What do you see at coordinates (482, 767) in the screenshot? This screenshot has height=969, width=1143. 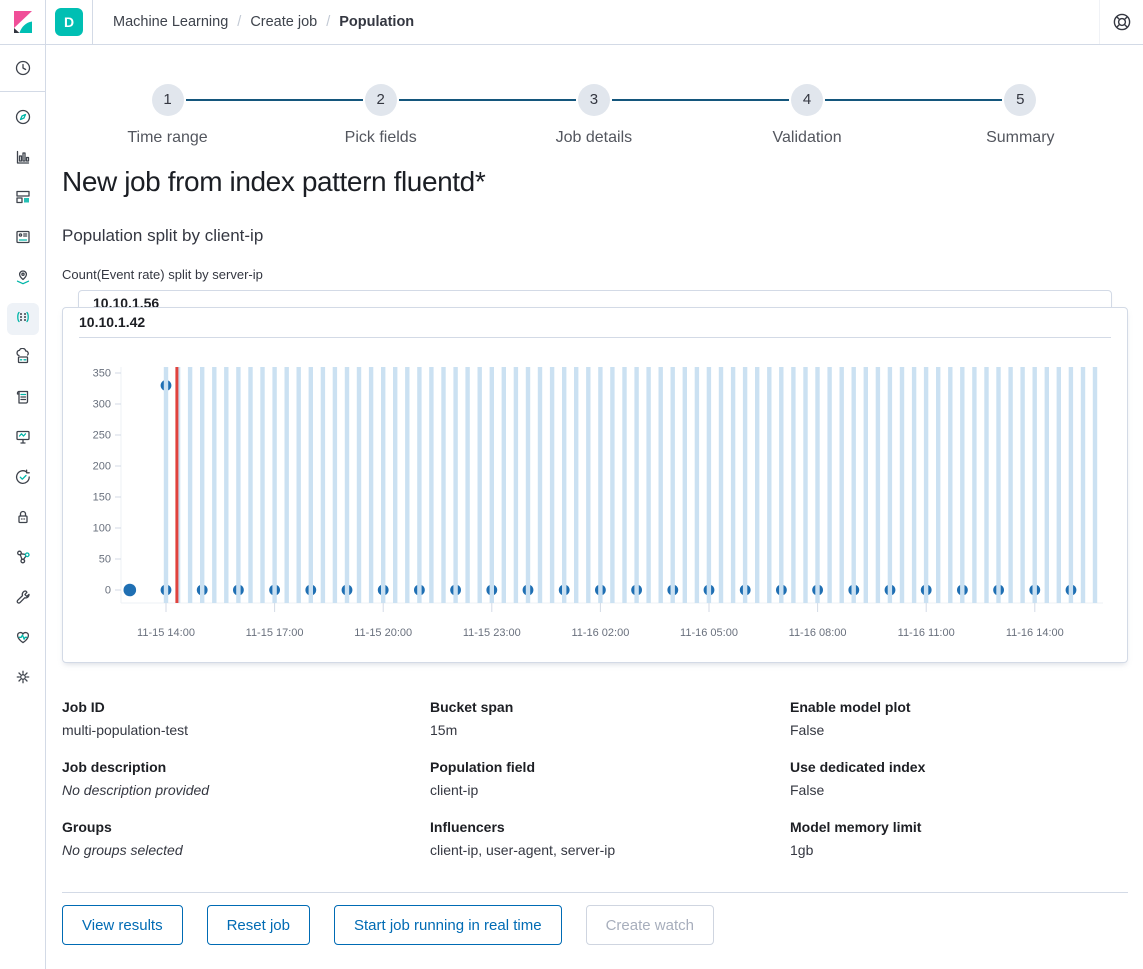 I see `detail-label: Population field` at bounding box center [482, 767].